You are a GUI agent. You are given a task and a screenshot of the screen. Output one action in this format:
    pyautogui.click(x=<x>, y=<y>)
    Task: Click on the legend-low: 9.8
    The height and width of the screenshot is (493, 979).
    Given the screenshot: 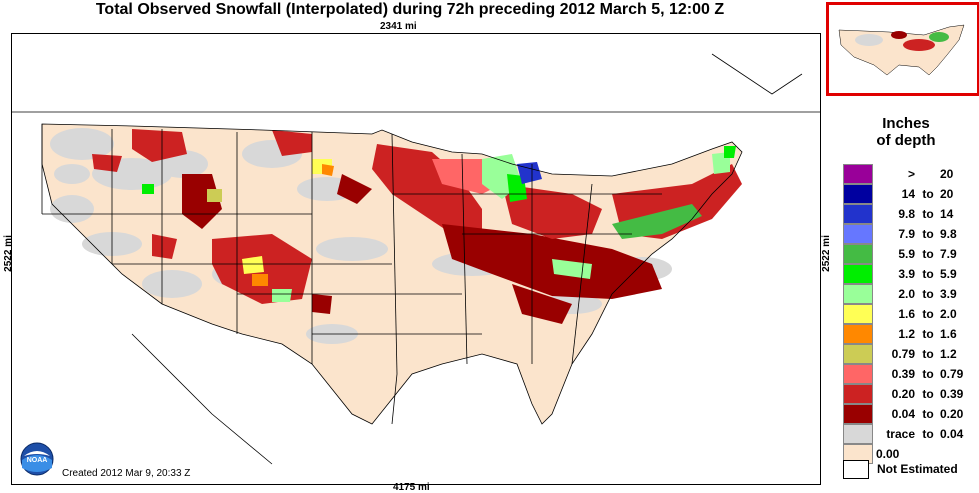 What is the action you would take?
    pyautogui.click(x=906, y=214)
    